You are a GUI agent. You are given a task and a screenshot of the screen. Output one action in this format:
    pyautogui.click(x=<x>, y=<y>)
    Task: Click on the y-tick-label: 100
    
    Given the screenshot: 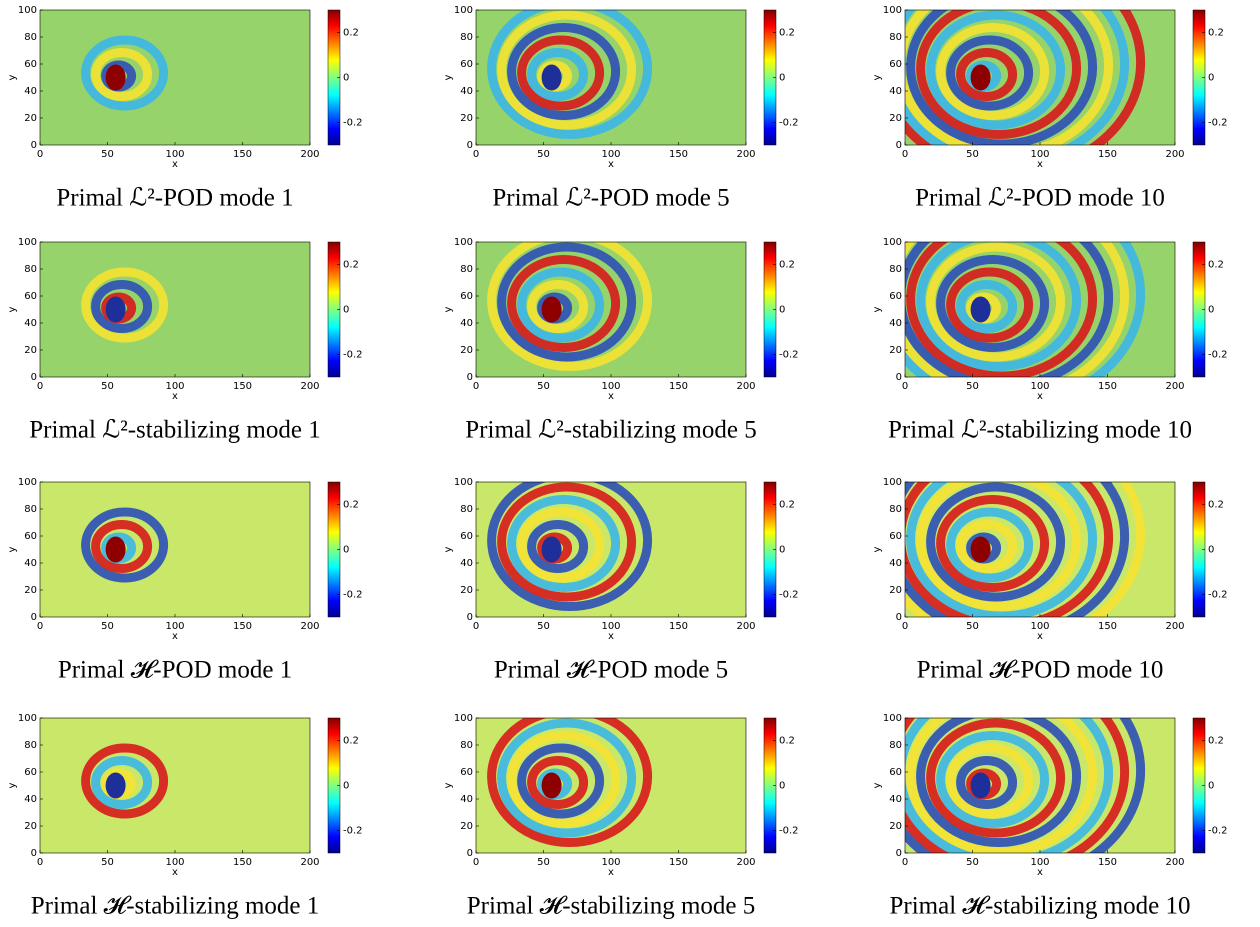 What is the action you would take?
    pyautogui.click(x=27, y=10)
    